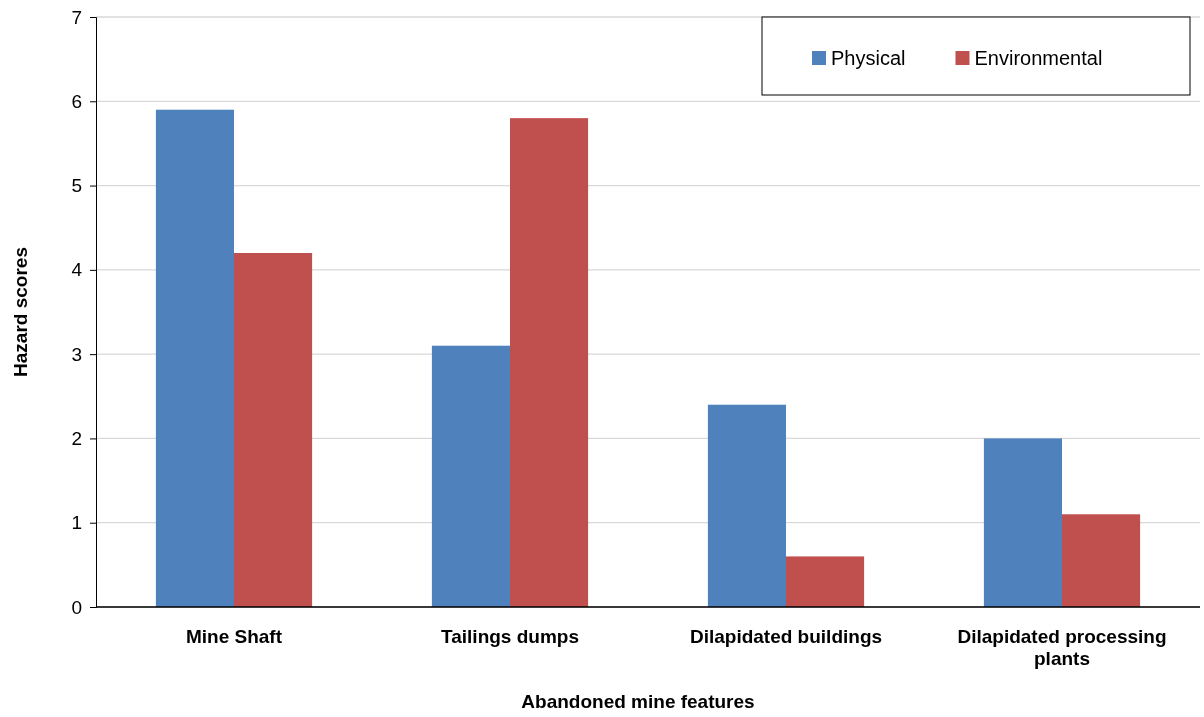 Image resolution: width=1204 pixels, height=717 pixels. I want to click on x-tick-label: Mine Shaft, so click(234, 636).